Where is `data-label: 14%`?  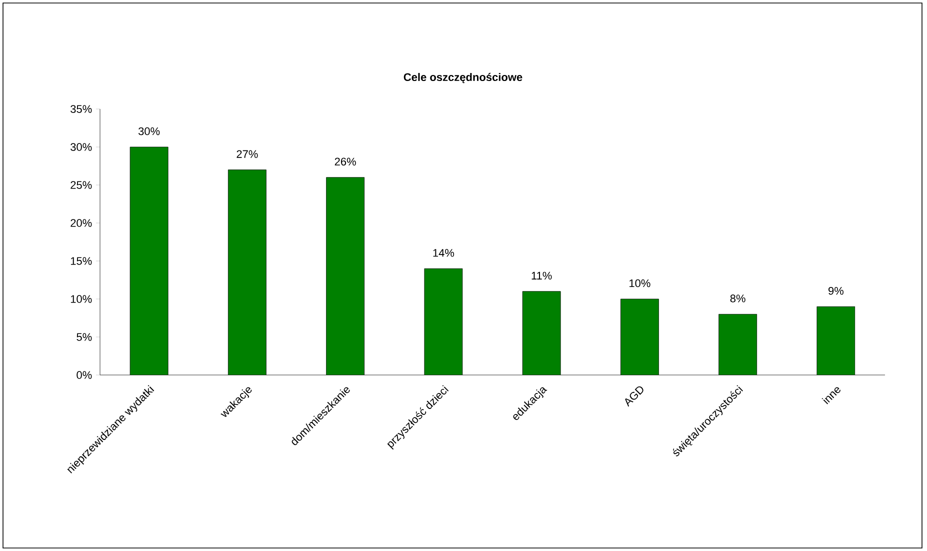 data-label: 14% is located at coordinates (443, 253).